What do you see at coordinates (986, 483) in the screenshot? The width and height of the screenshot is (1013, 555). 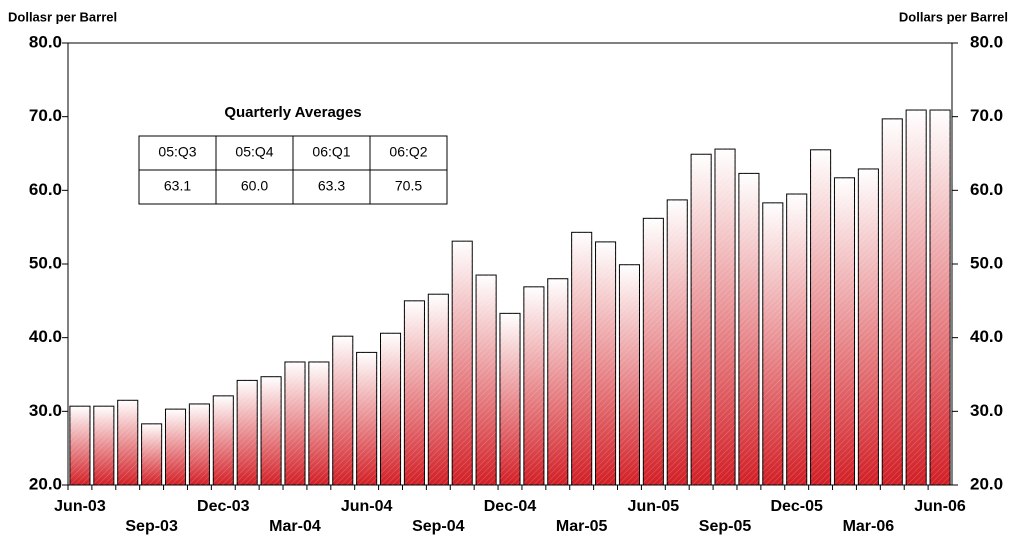 I see `y2-tick-label: 20.0` at bounding box center [986, 483].